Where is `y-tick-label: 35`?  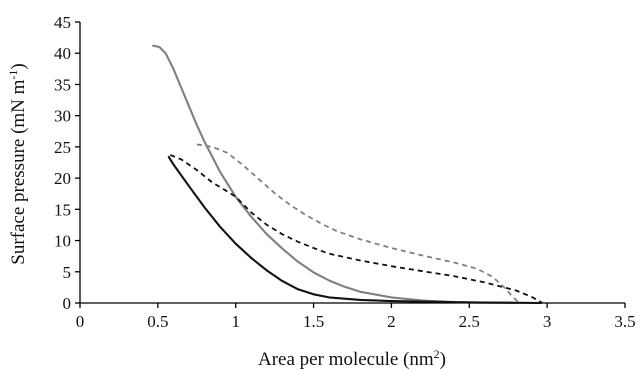 y-tick-label: 35 is located at coordinates (62, 84).